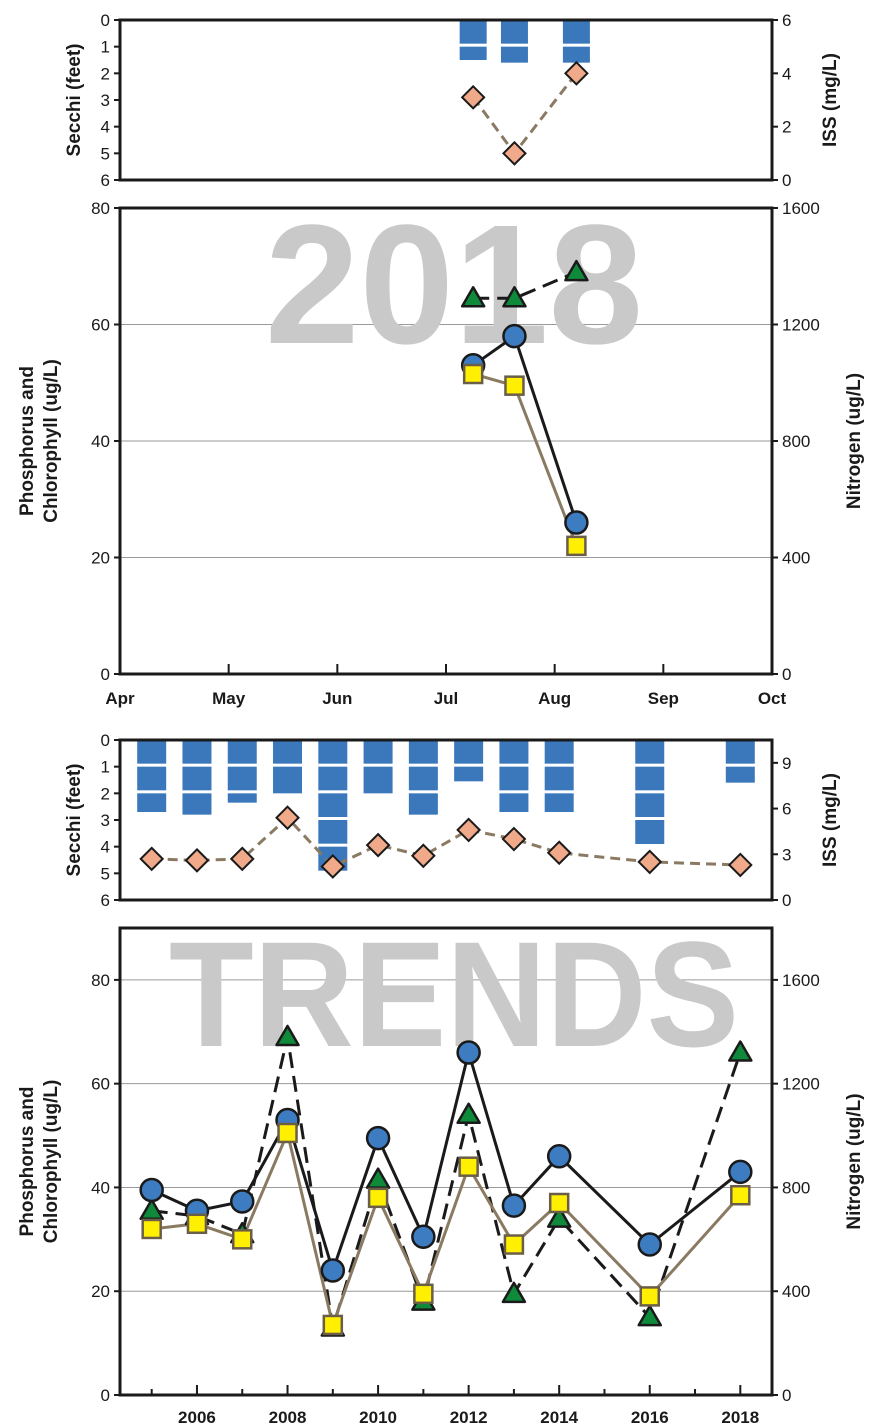 The image size is (870, 1428). What do you see at coordinates (105, 73) in the screenshot?
I see `y-tick-label: 2` at bounding box center [105, 73].